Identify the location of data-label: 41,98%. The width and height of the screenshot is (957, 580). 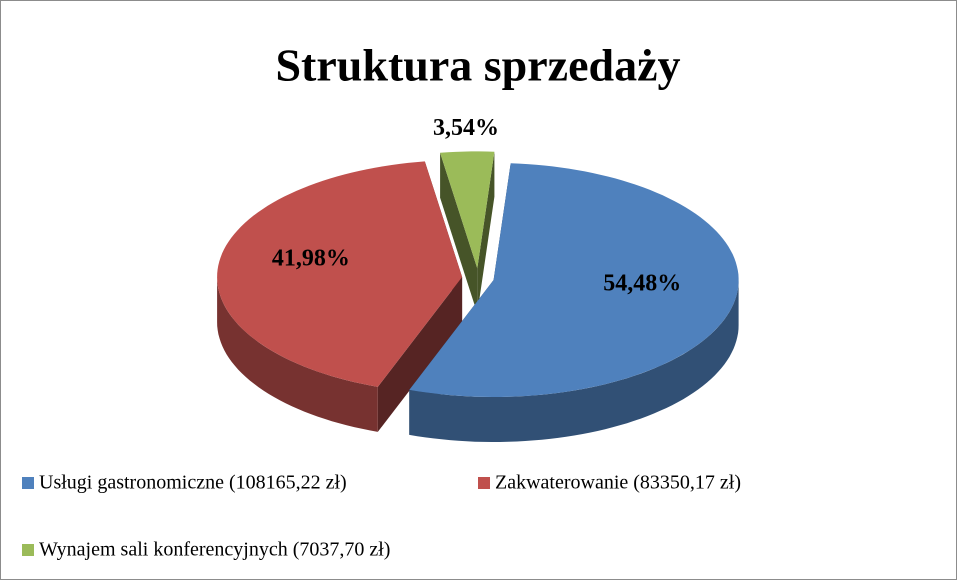
(311, 258).